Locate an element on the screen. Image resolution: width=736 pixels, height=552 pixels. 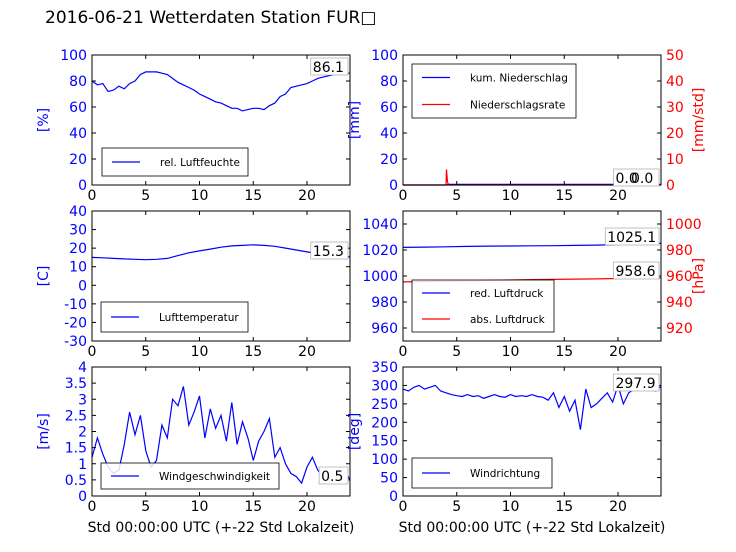
y-right-axis-label: [hPa] is located at coordinates (699, 276).